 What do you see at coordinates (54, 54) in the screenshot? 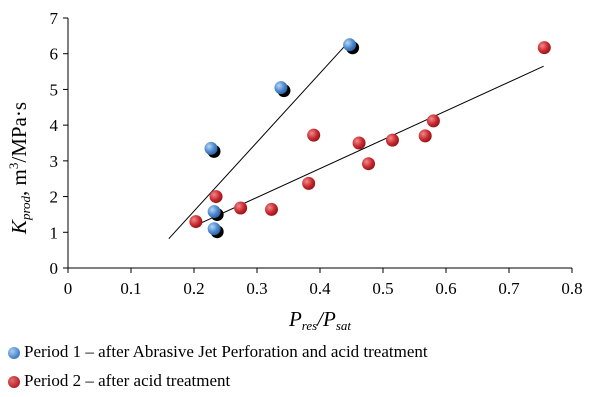
I see `y-tick-label: 6` at bounding box center [54, 54].